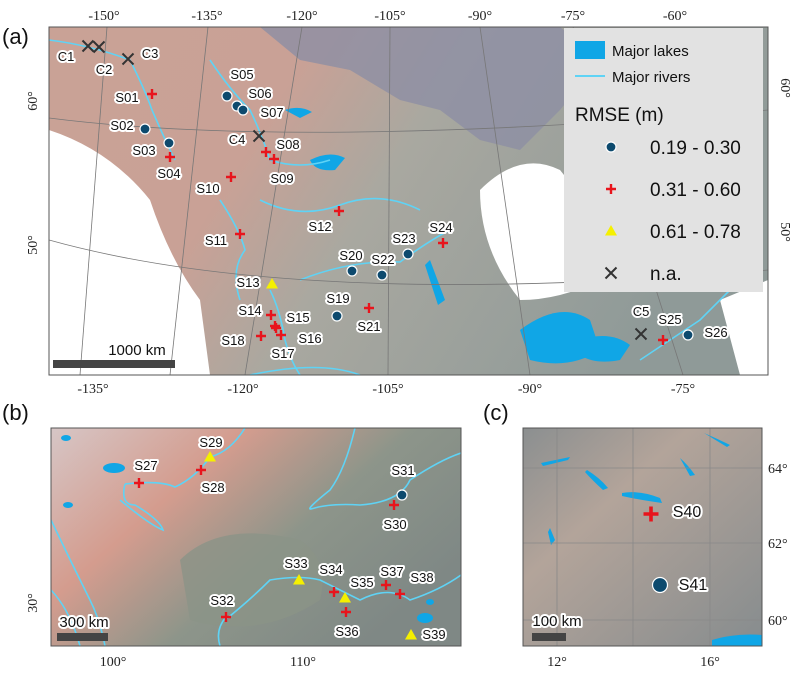  What do you see at coordinates (382, 275) in the screenshot?
I see `station-marker-s22` at bounding box center [382, 275].